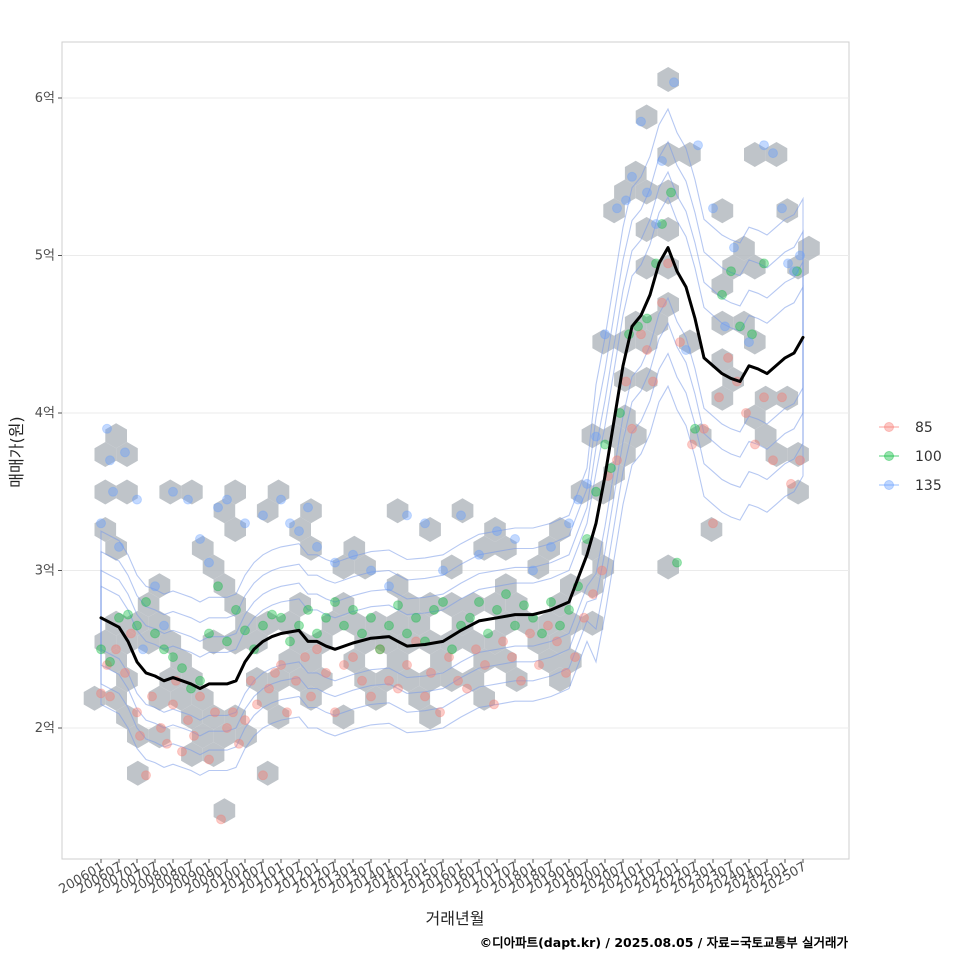 Image resolution: width=960 pixels, height=960 pixels. Describe the element at coordinates (48, 413) in the screenshot. I see `y-axis-ticks: 2억 3억 4억 5억 6억` at that location.